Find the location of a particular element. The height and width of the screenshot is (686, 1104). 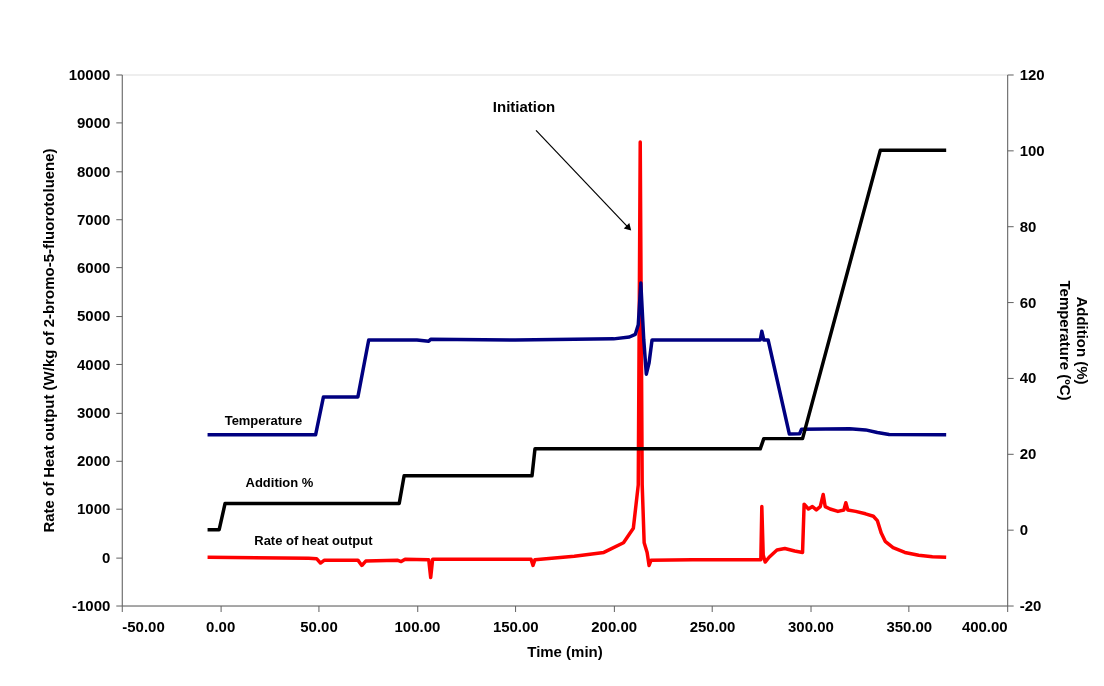

y-tick-label: 2000 is located at coordinates (93, 461).